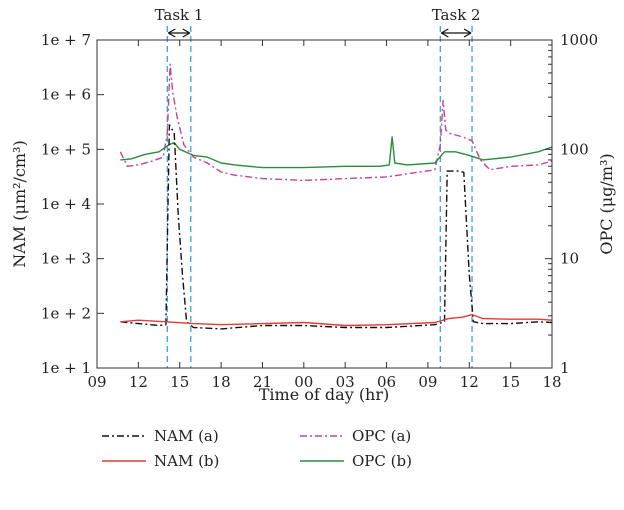 This screenshot has height=510, width=624. What do you see at coordinates (66, 259) in the screenshot?
I see `y-left-tick-label: 1e + 3` at bounding box center [66, 259].